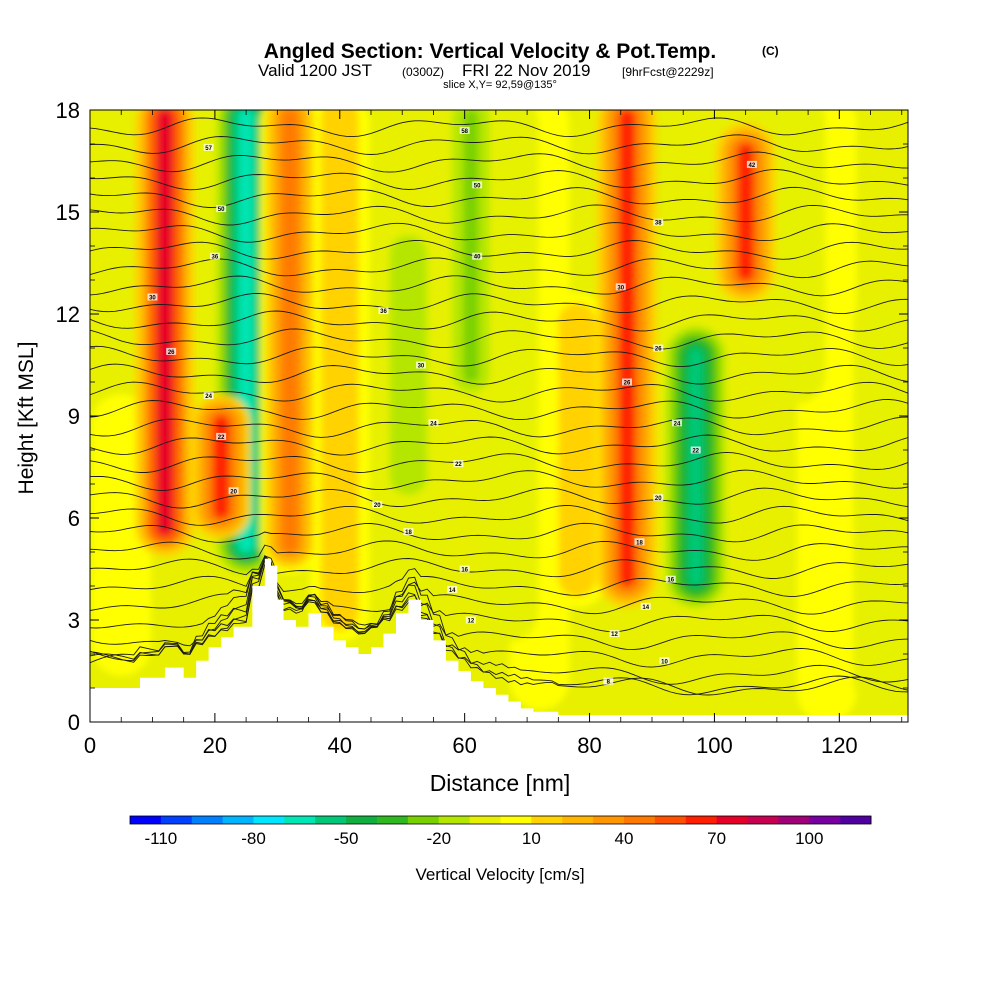  I want to click on contour-label-text: 36, so click(383, 312).